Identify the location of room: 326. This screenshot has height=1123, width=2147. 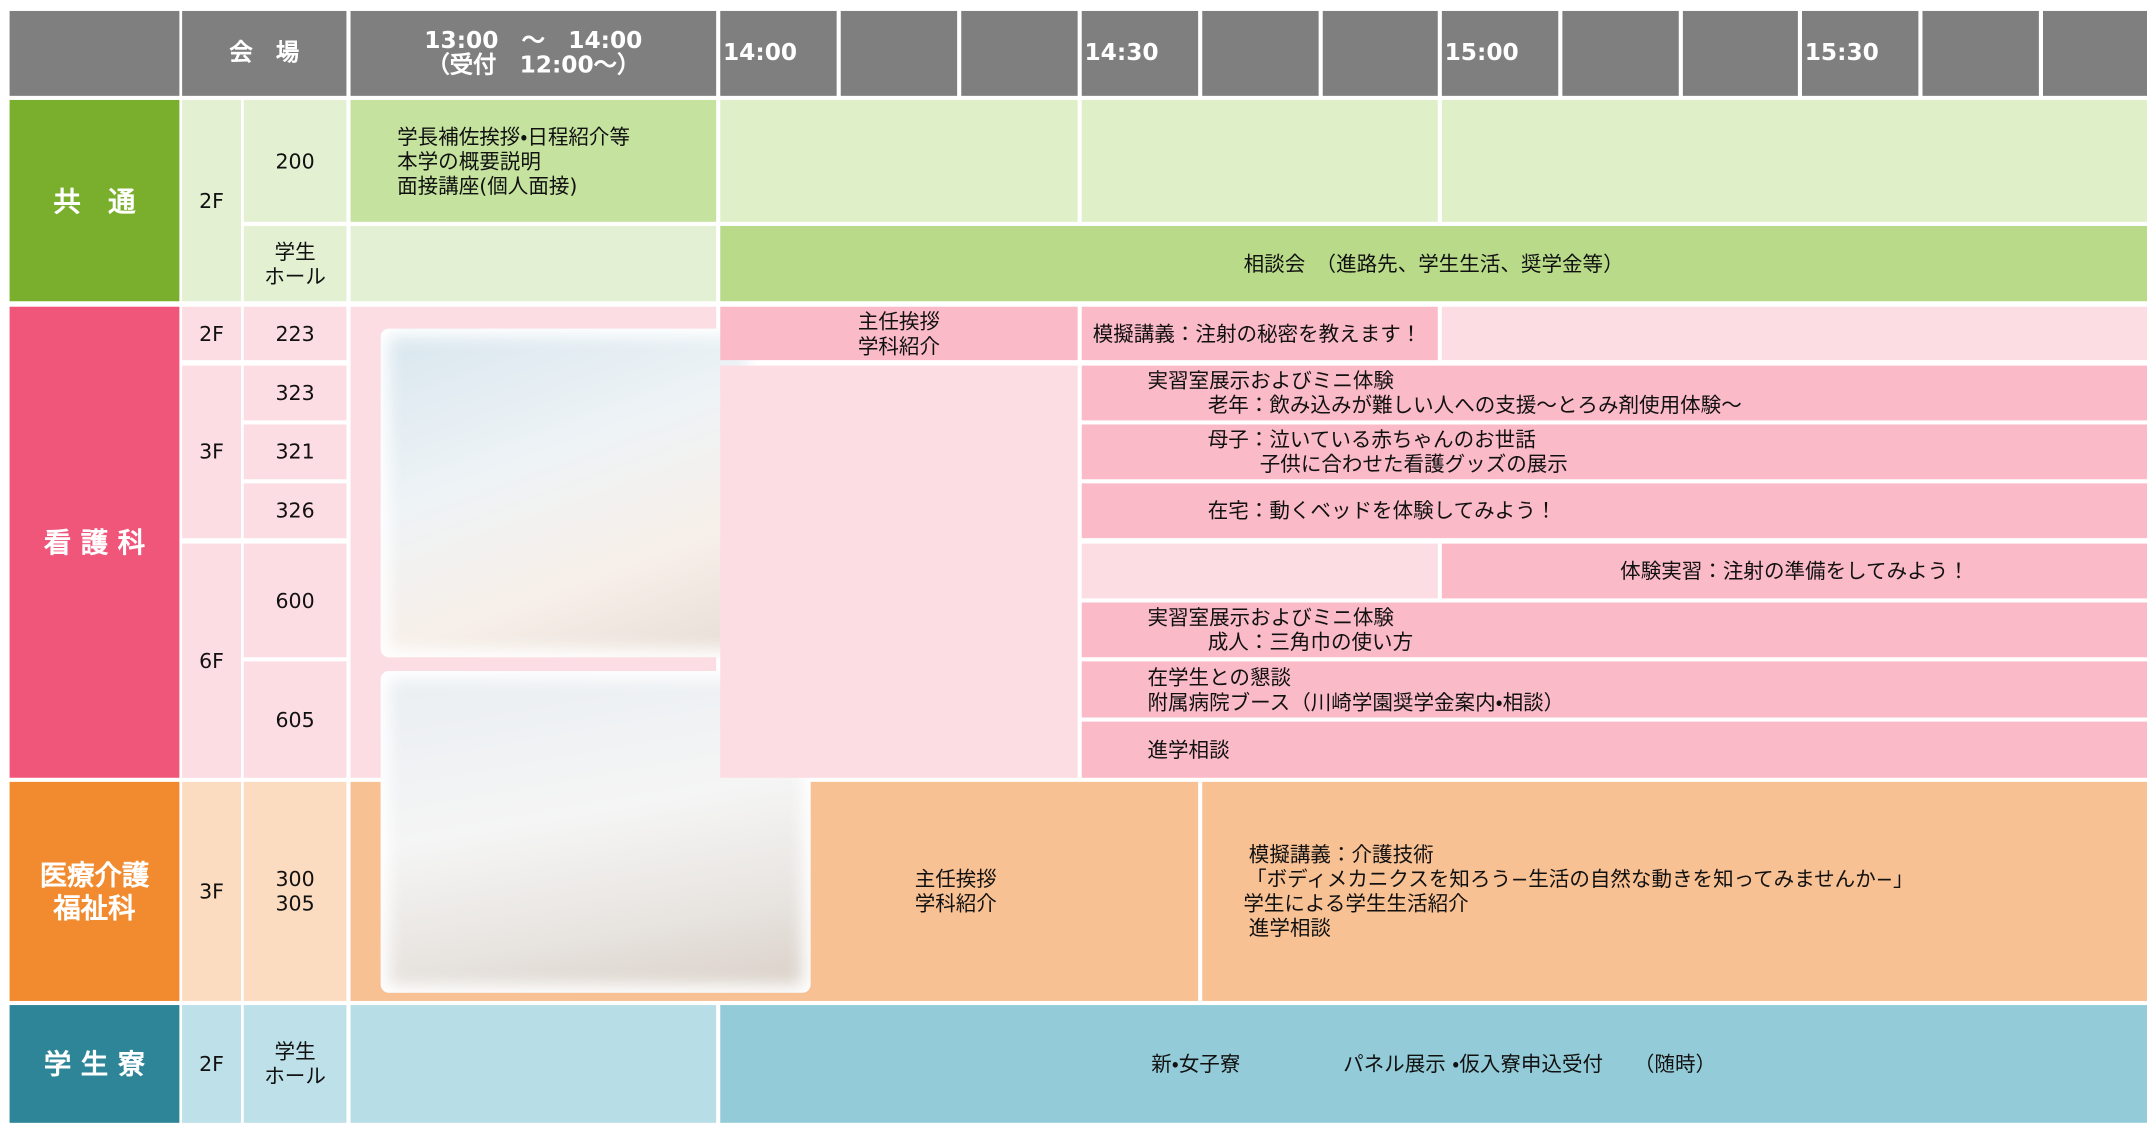
(295, 511).